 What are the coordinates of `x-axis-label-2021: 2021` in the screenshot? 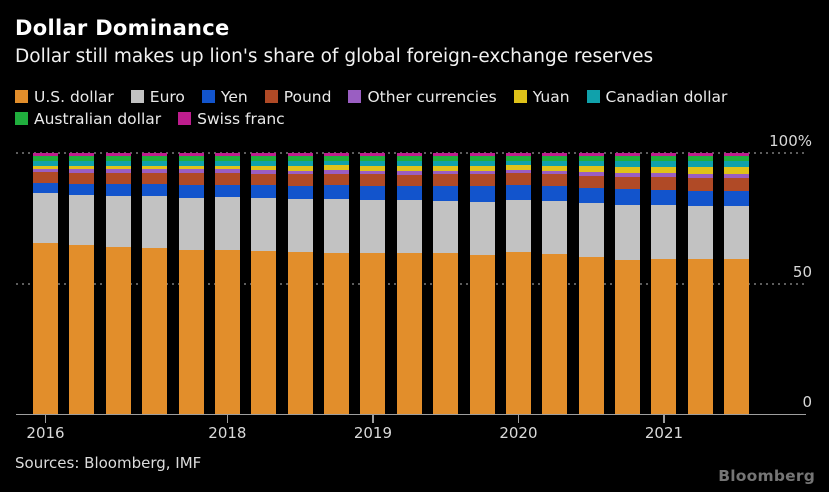 It's located at (664, 433).